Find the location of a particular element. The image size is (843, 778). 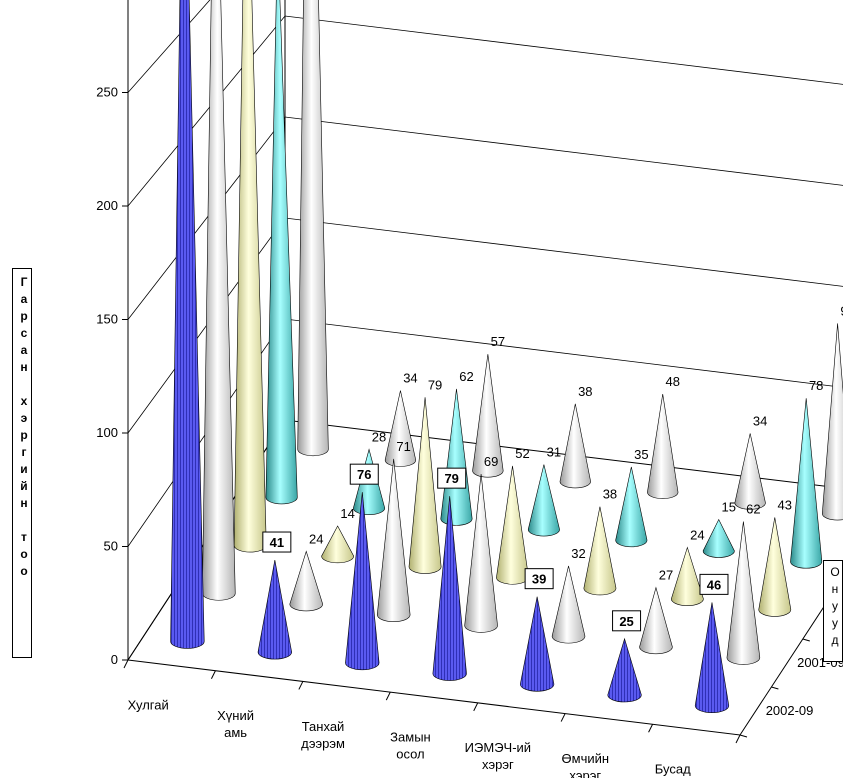

y-tick-label: 200 is located at coordinates (107, 205).